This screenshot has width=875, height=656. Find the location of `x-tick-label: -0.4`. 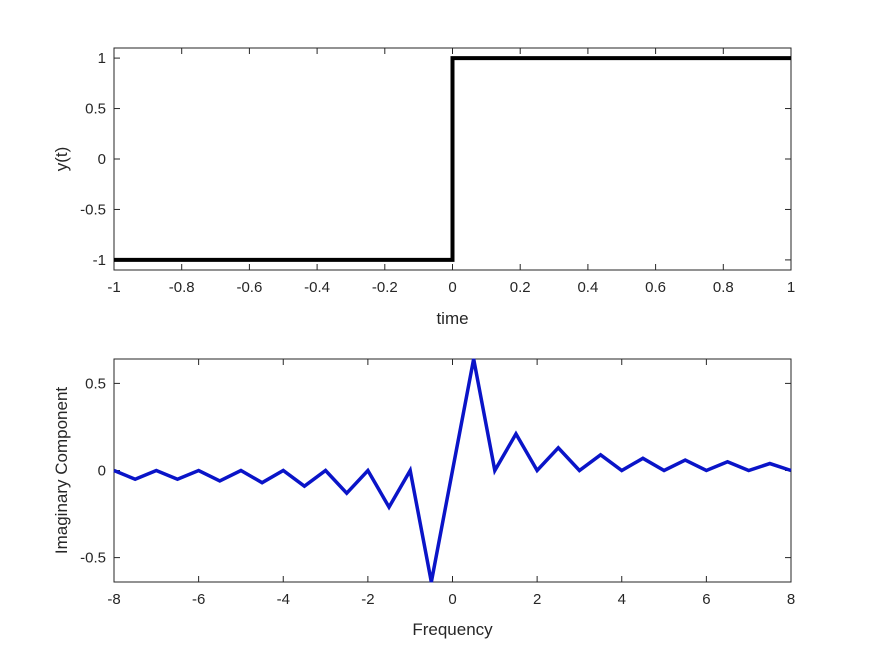

x-tick-label: -0.4 is located at coordinates (317, 287).